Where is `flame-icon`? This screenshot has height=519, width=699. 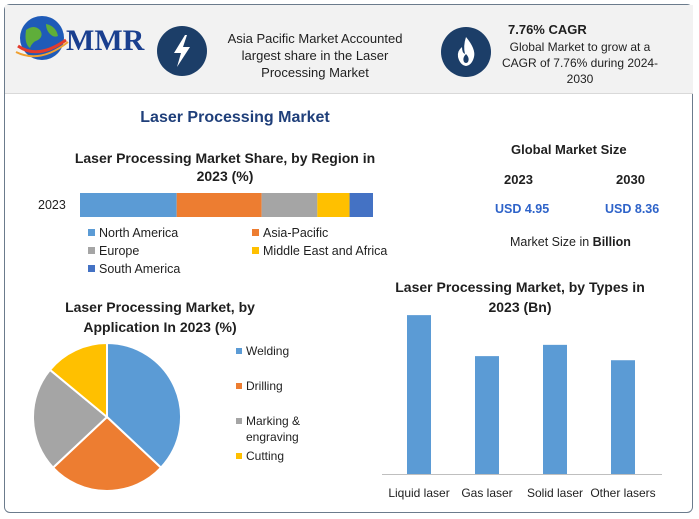 flame-icon is located at coordinates (466, 52).